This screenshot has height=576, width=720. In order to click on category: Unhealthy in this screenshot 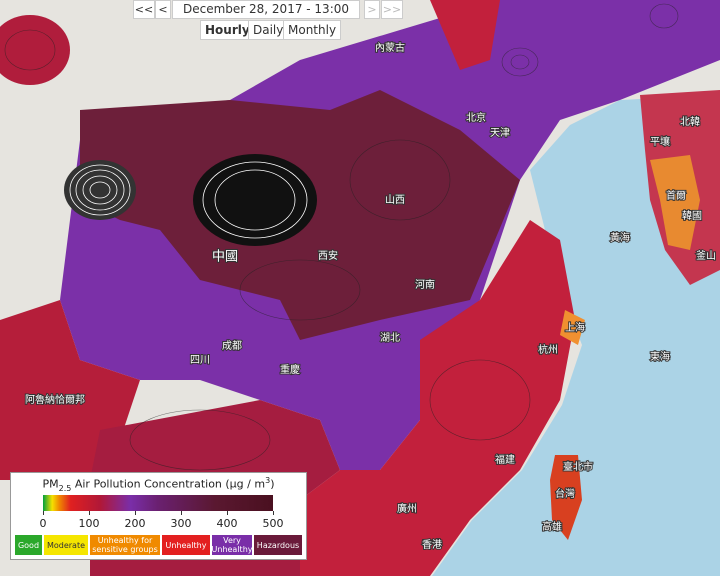, I will do `click(186, 545)`.